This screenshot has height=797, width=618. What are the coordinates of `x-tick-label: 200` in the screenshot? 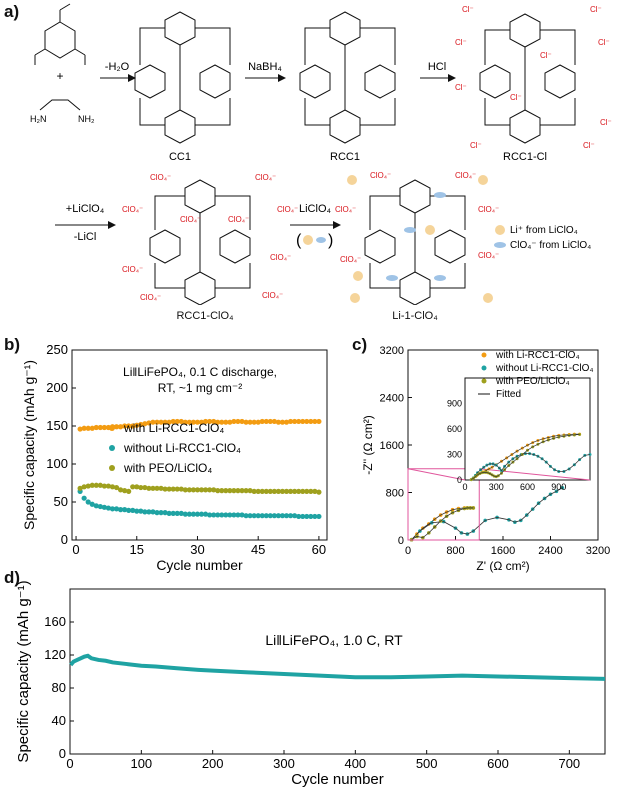 It's located at (213, 763).